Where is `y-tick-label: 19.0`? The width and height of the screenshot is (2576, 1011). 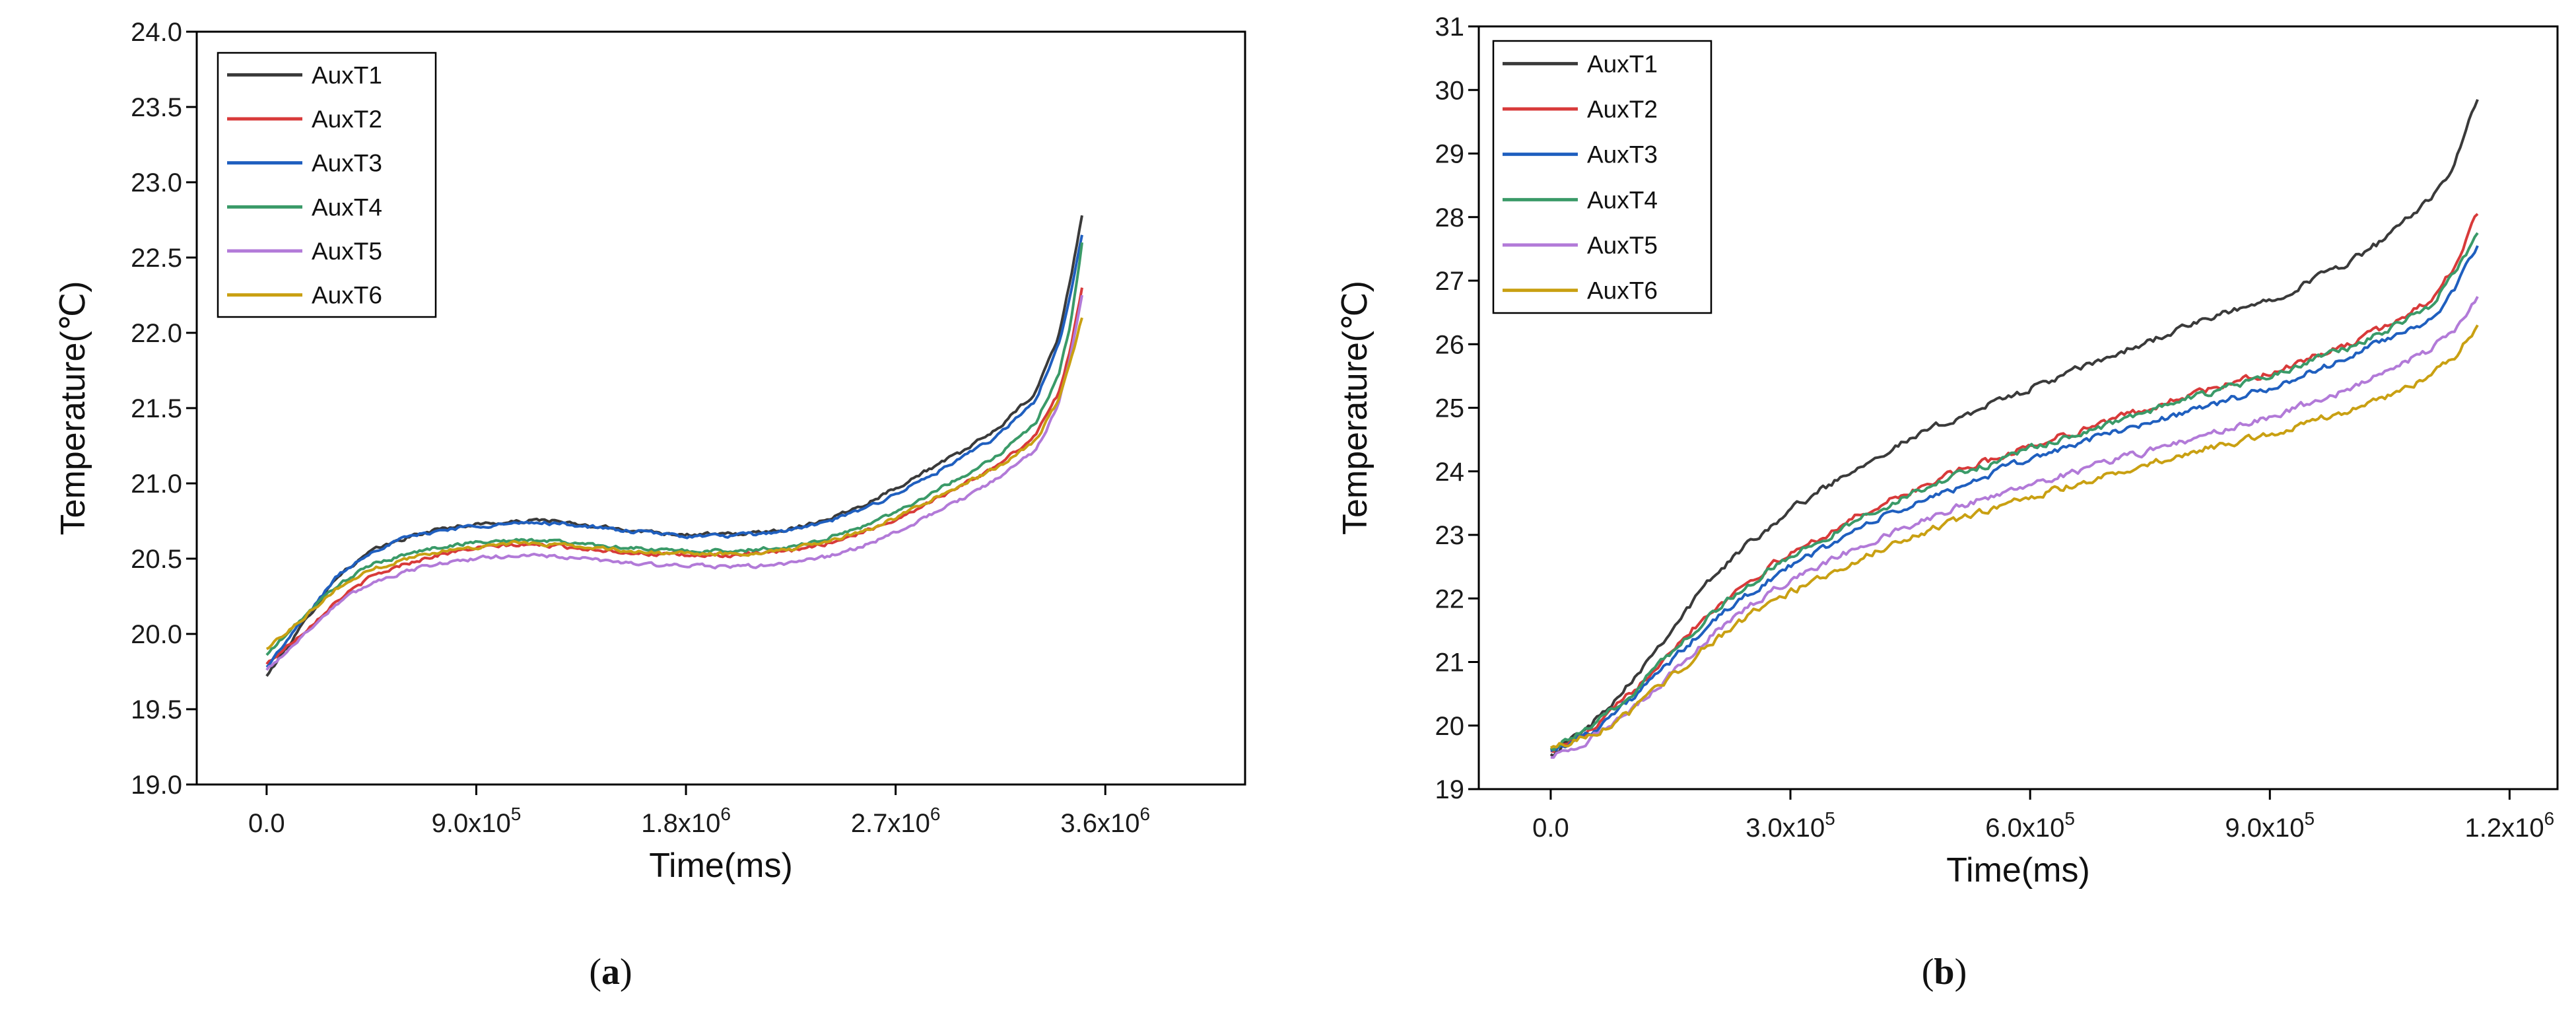
y-tick-label: 19.0 is located at coordinates (156, 785).